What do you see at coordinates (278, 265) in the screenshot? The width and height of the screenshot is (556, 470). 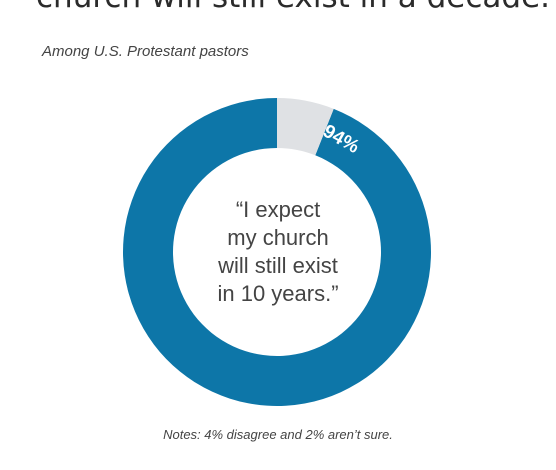 I see `center-quote-line-3: will still exist` at bounding box center [278, 265].